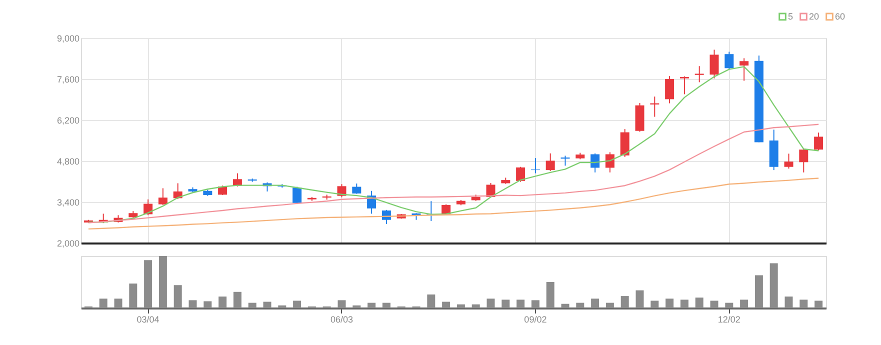  Describe the element at coordinates (148, 319) in the screenshot. I see `x-tick-label: 03/04` at that location.